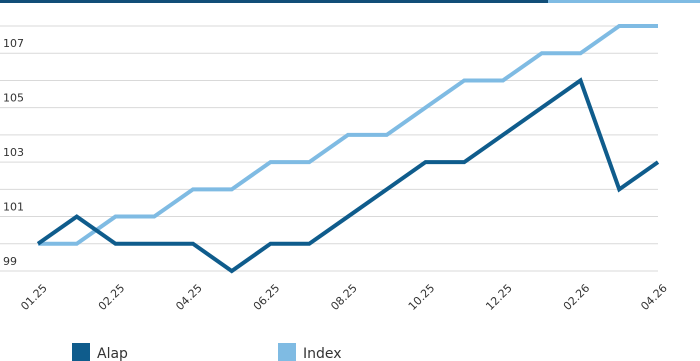 Image resolution: width=700 pixels, height=361 pixels. Describe the element at coordinates (33, 297) in the screenshot. I see `x-tick-label: 01.25` at that location.